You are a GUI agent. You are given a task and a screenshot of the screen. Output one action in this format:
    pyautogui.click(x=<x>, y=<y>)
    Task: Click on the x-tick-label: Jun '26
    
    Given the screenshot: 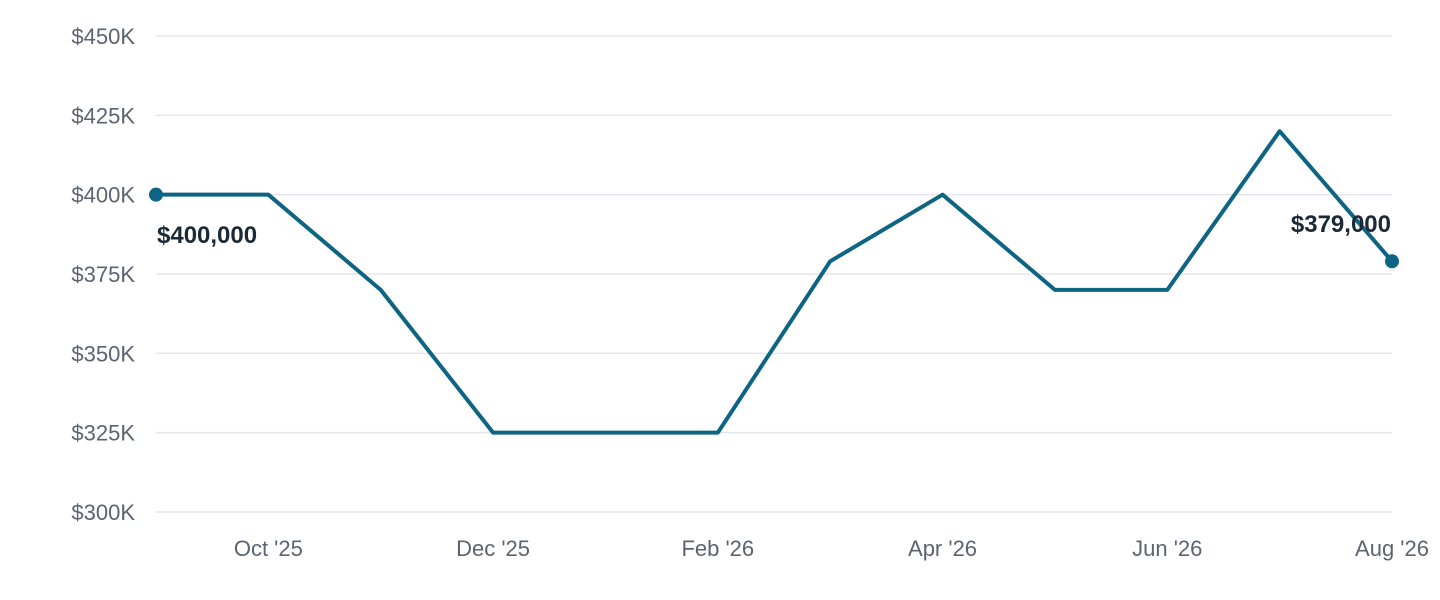 What is the action you would take?
    pyautogui.click(x=1167, y=548)
    